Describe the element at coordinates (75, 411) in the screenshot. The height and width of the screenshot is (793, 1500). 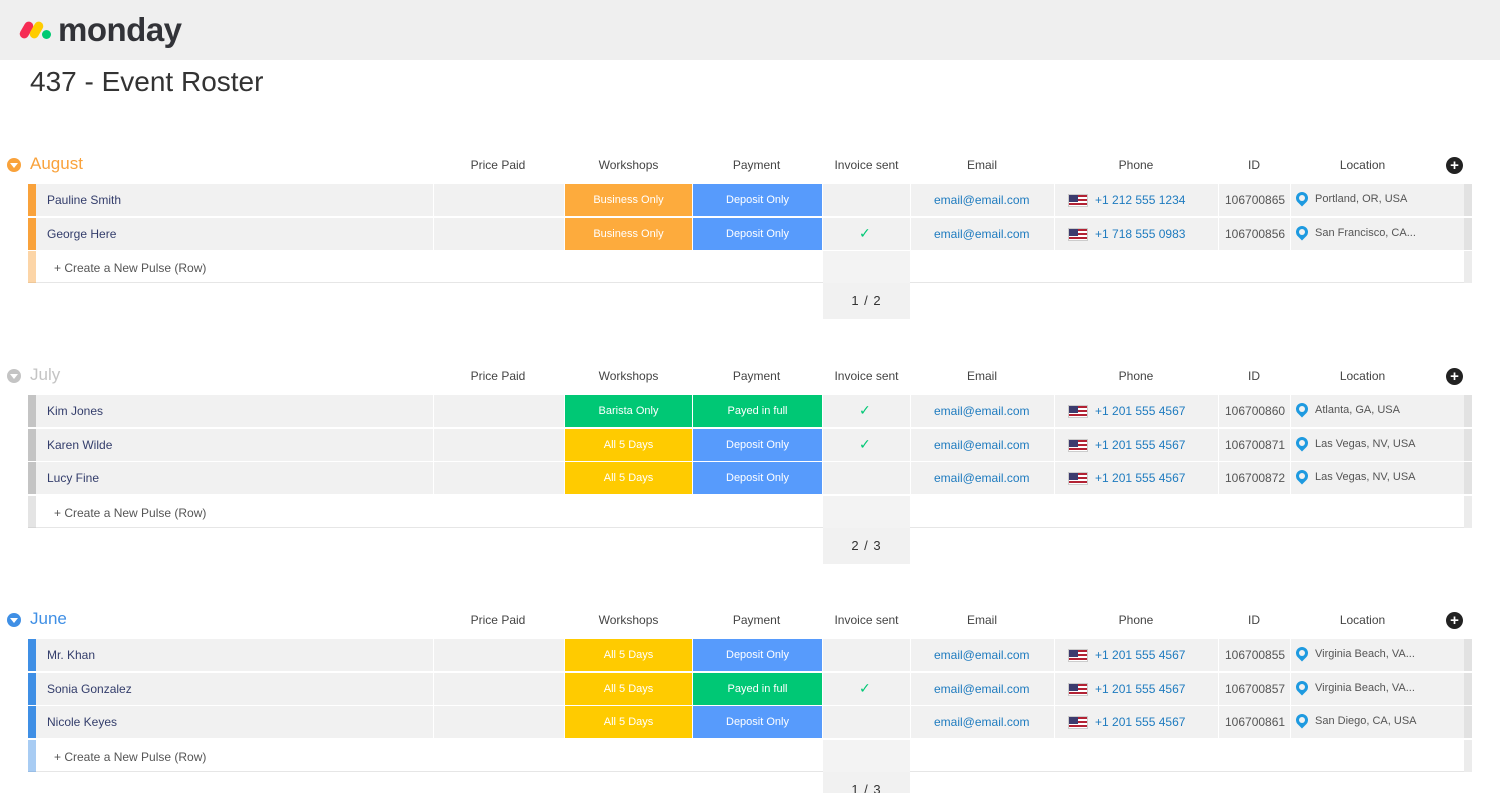
I see `row-name: Kim Jones` at that location.